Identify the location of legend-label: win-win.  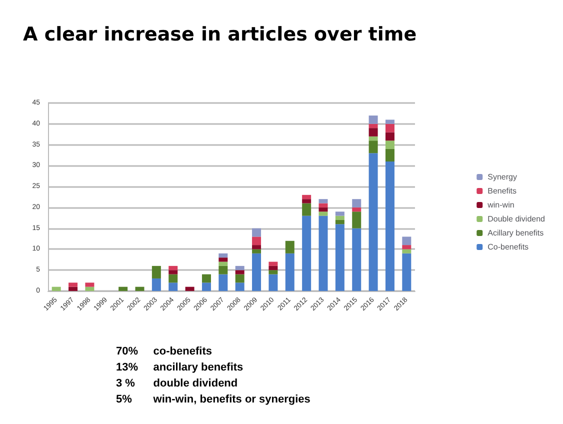
(500, 205).